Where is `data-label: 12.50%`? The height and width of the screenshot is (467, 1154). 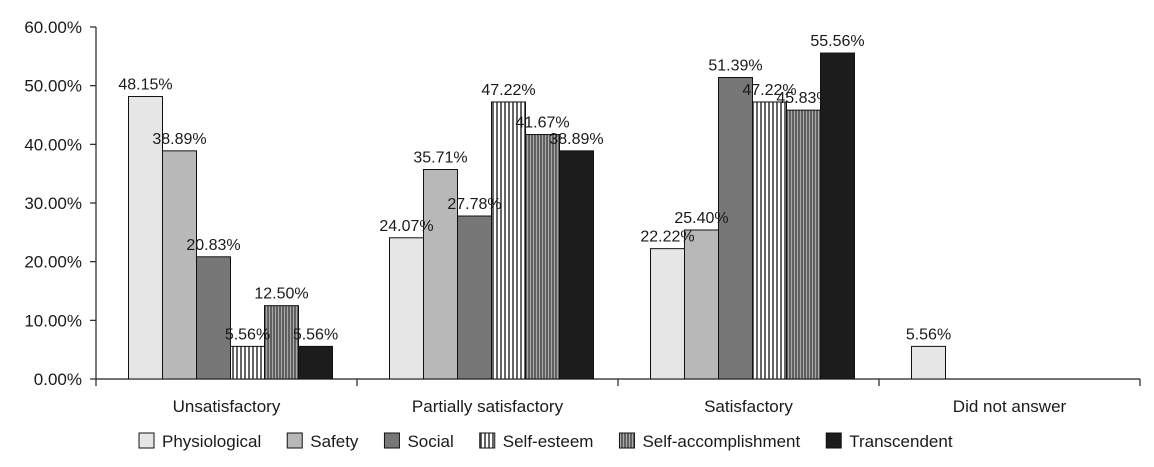 data-label: 12.50% is located at coordinates (281, 294).